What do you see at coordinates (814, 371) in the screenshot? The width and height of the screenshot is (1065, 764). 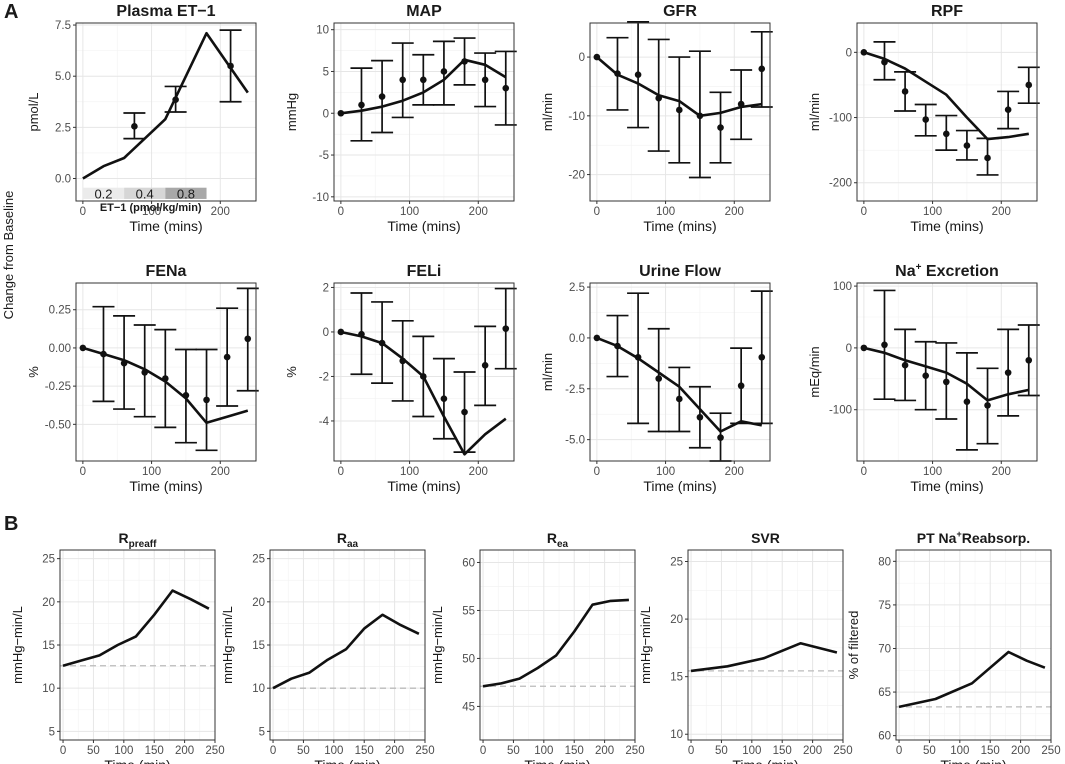 I see `y-axis-label: mEq/min` at bounding box center [814, 371].